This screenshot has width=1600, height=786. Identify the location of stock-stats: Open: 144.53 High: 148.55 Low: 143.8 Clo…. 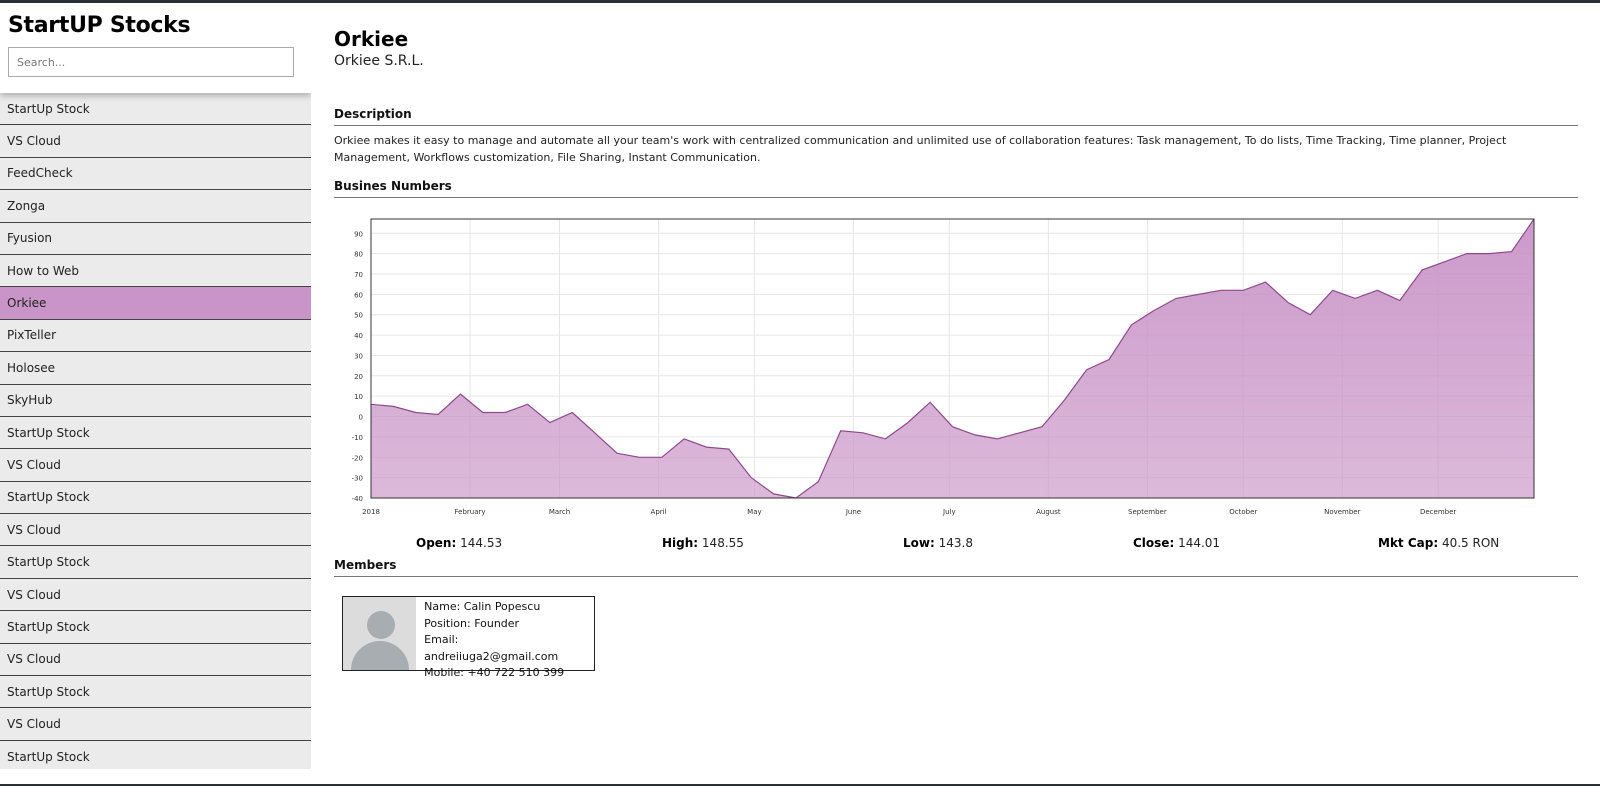
(956, 543).